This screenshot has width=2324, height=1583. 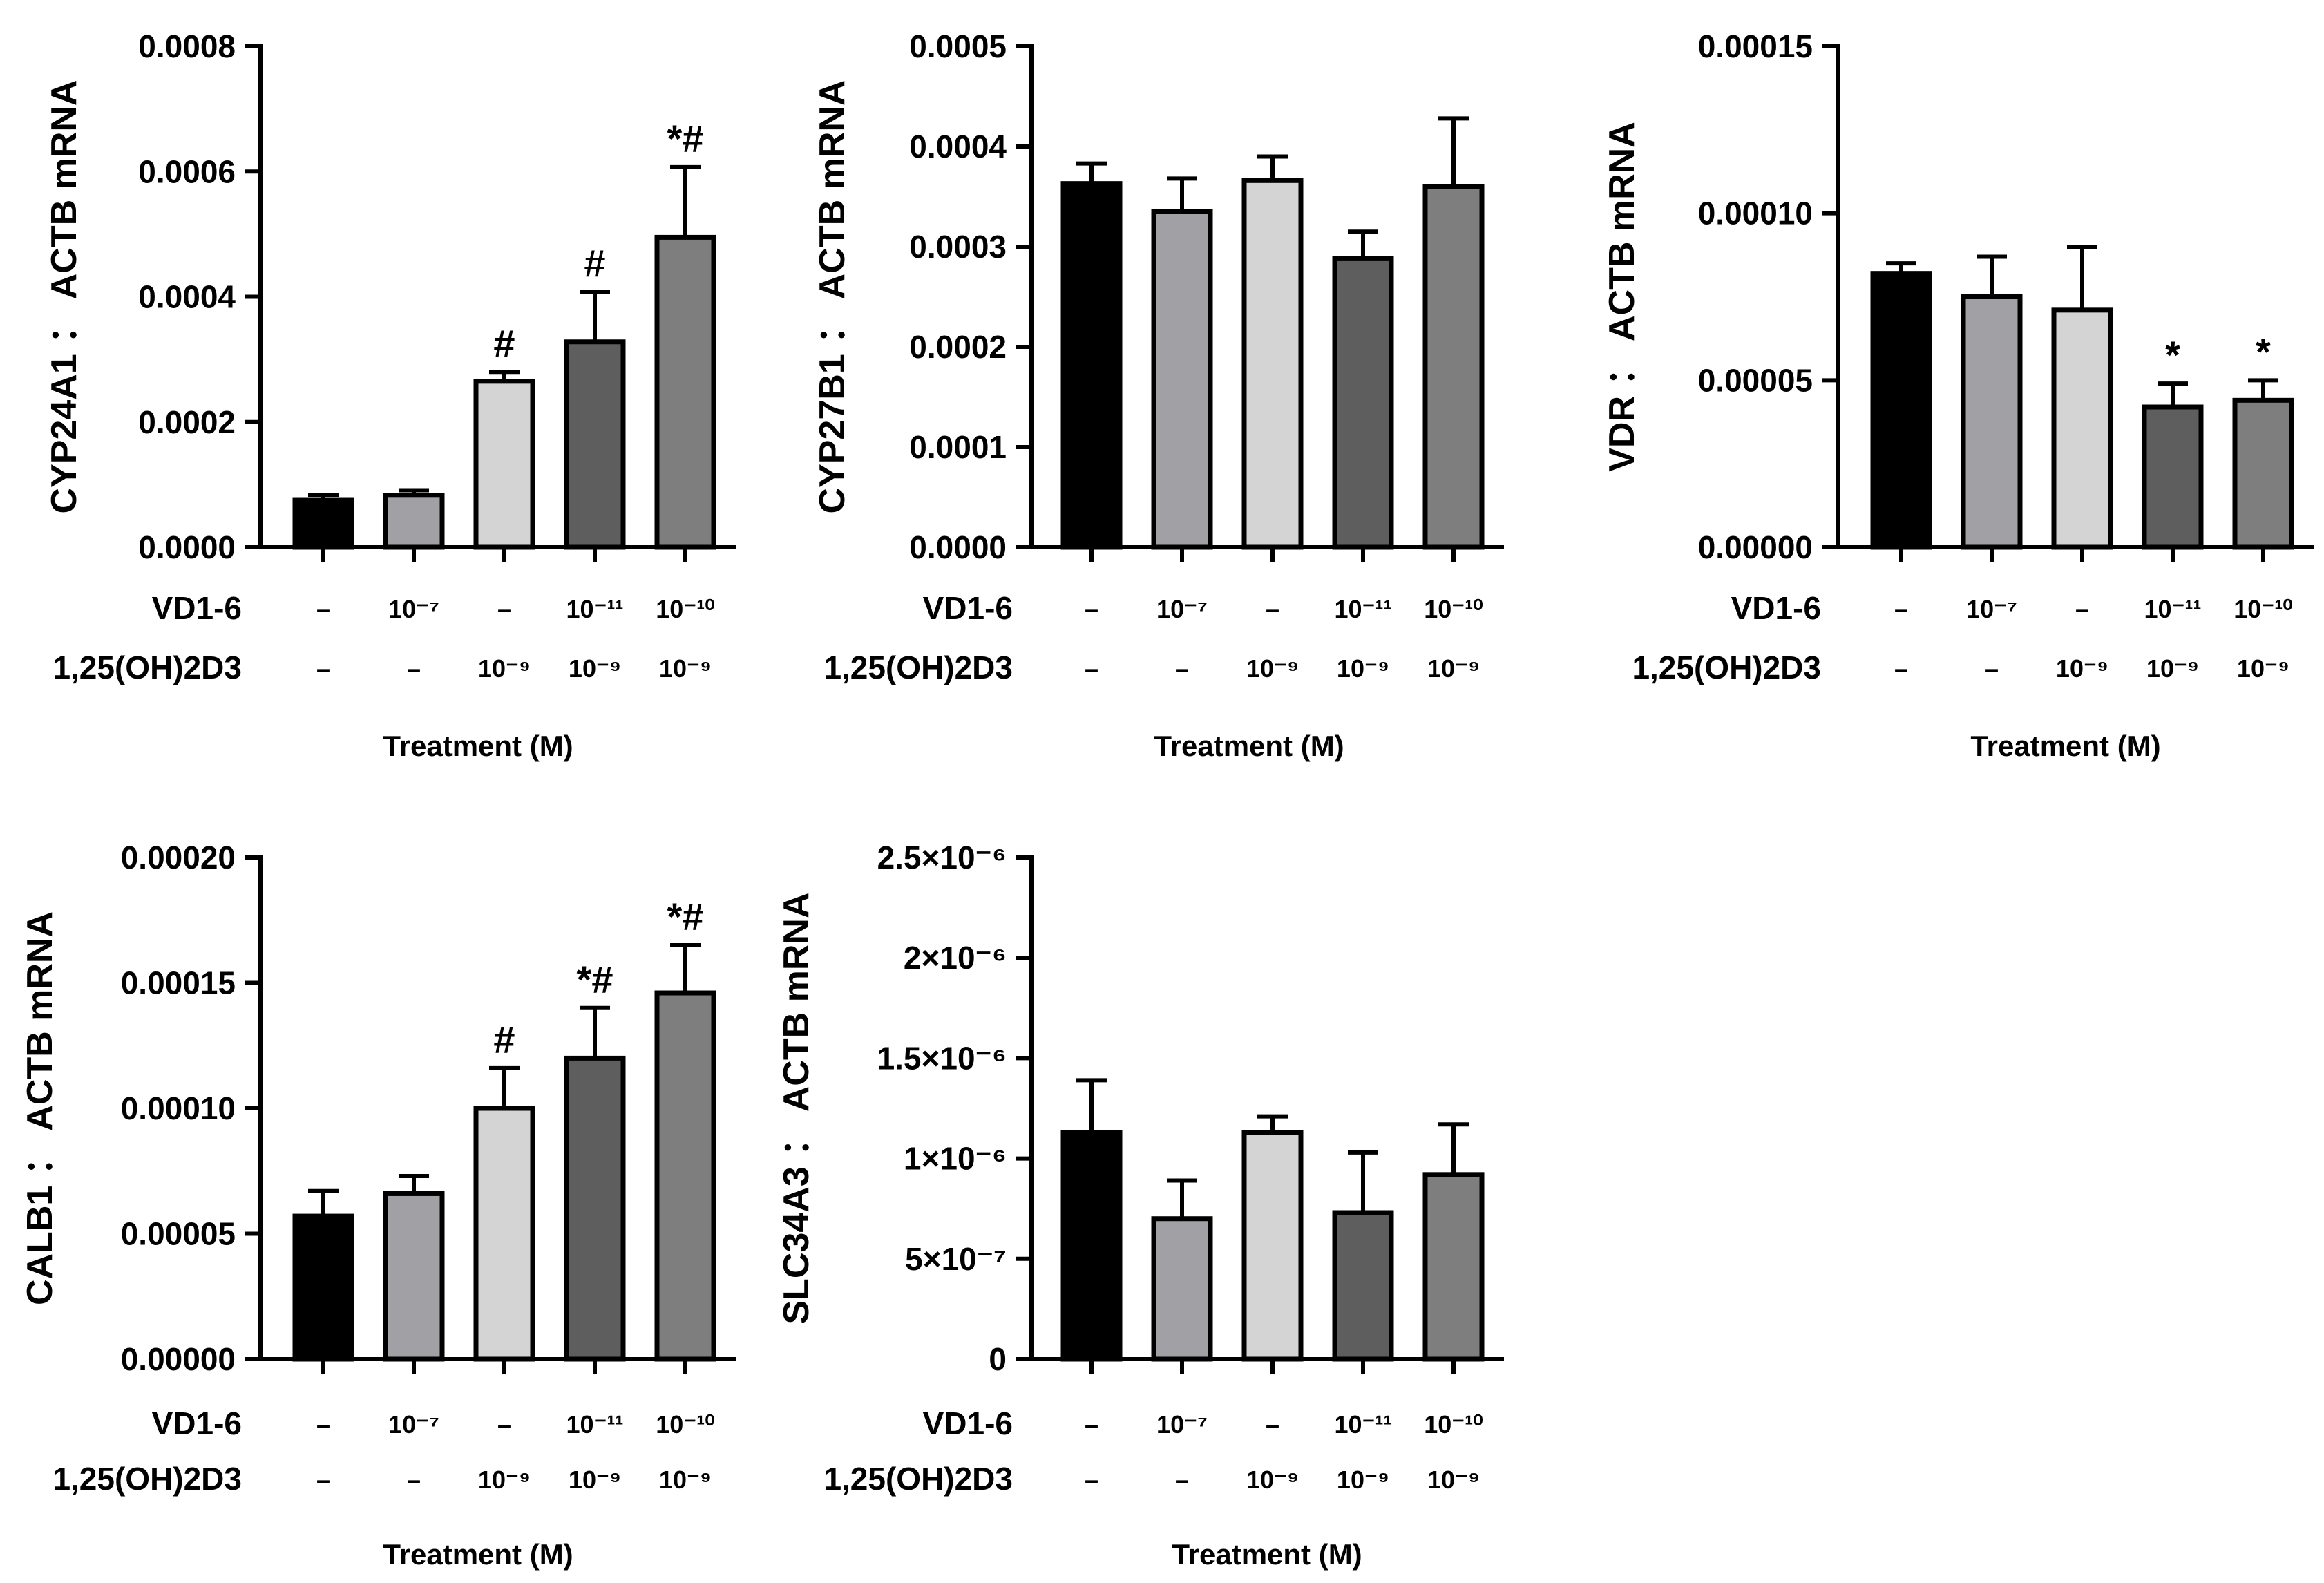 What do you see at coordinates (2172, 355) in the screenshot?
I see `significance-mark: *` at bounding box center [2172, 355].